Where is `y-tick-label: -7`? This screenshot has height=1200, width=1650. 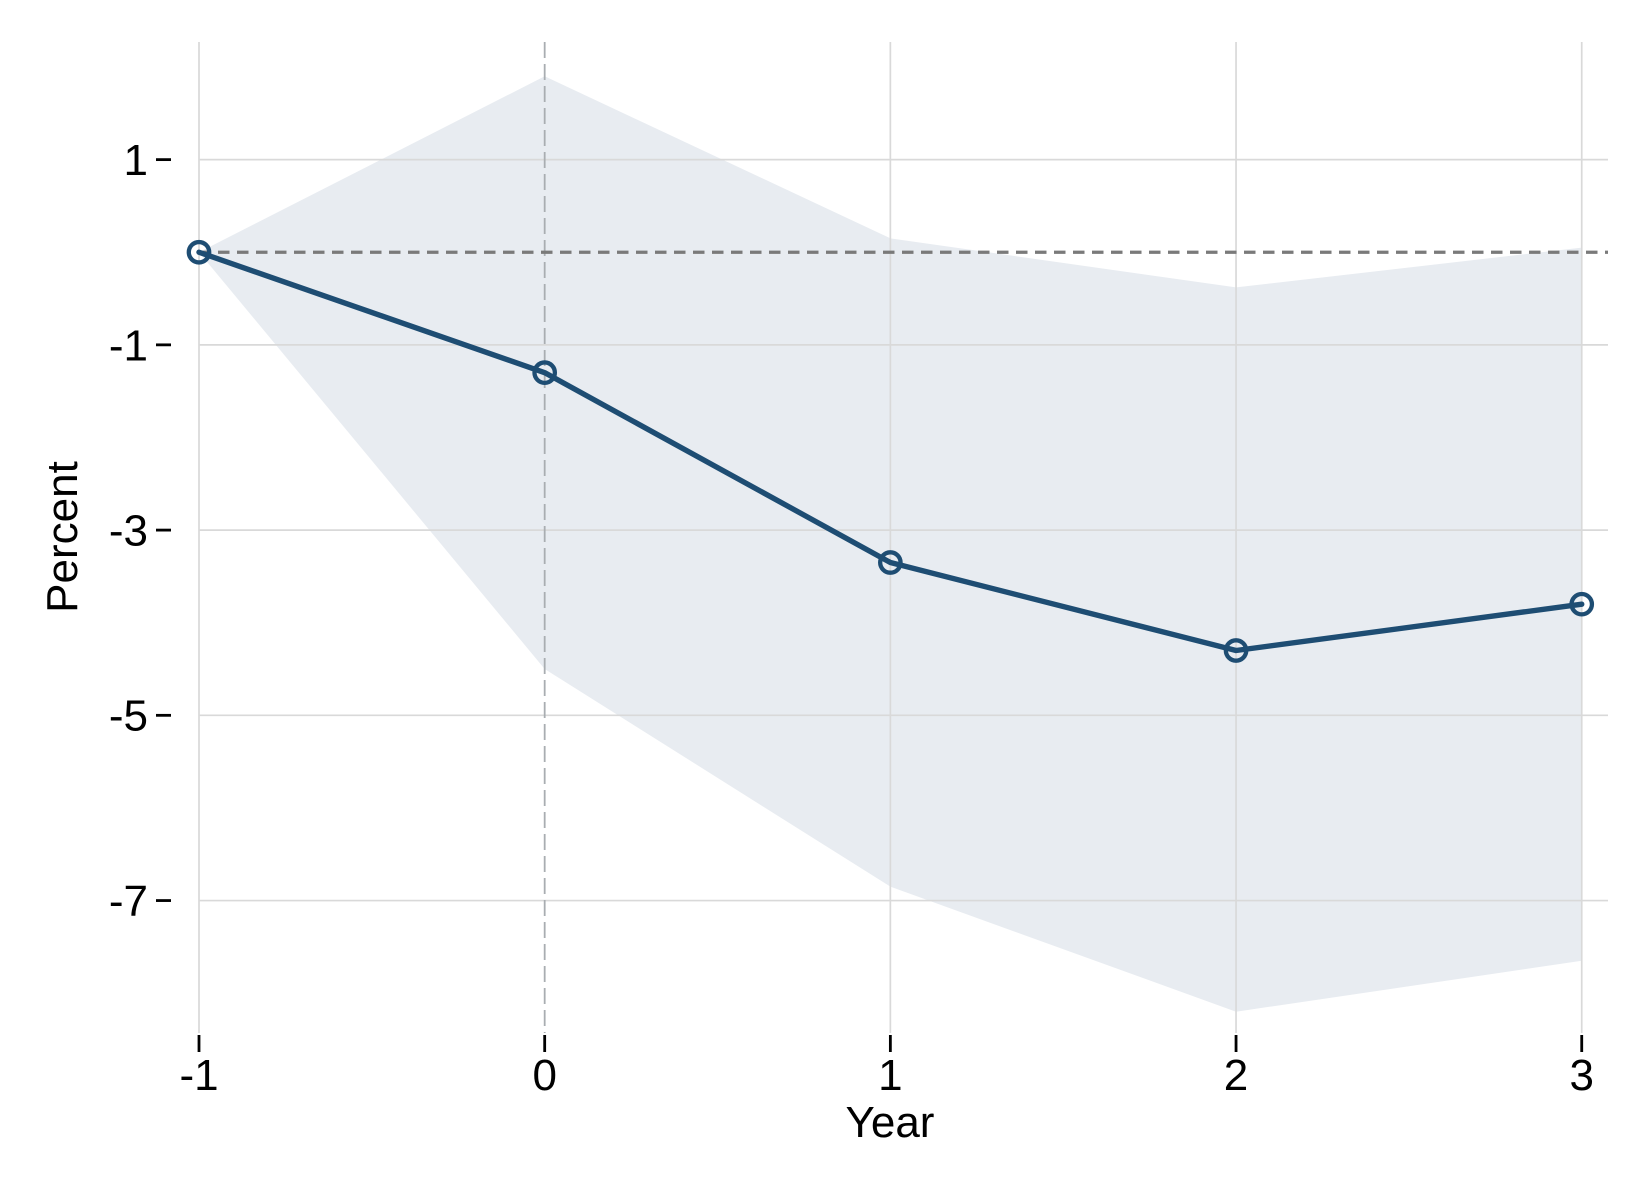 y-tick-label: -7 is located at coordinates (128, 901).